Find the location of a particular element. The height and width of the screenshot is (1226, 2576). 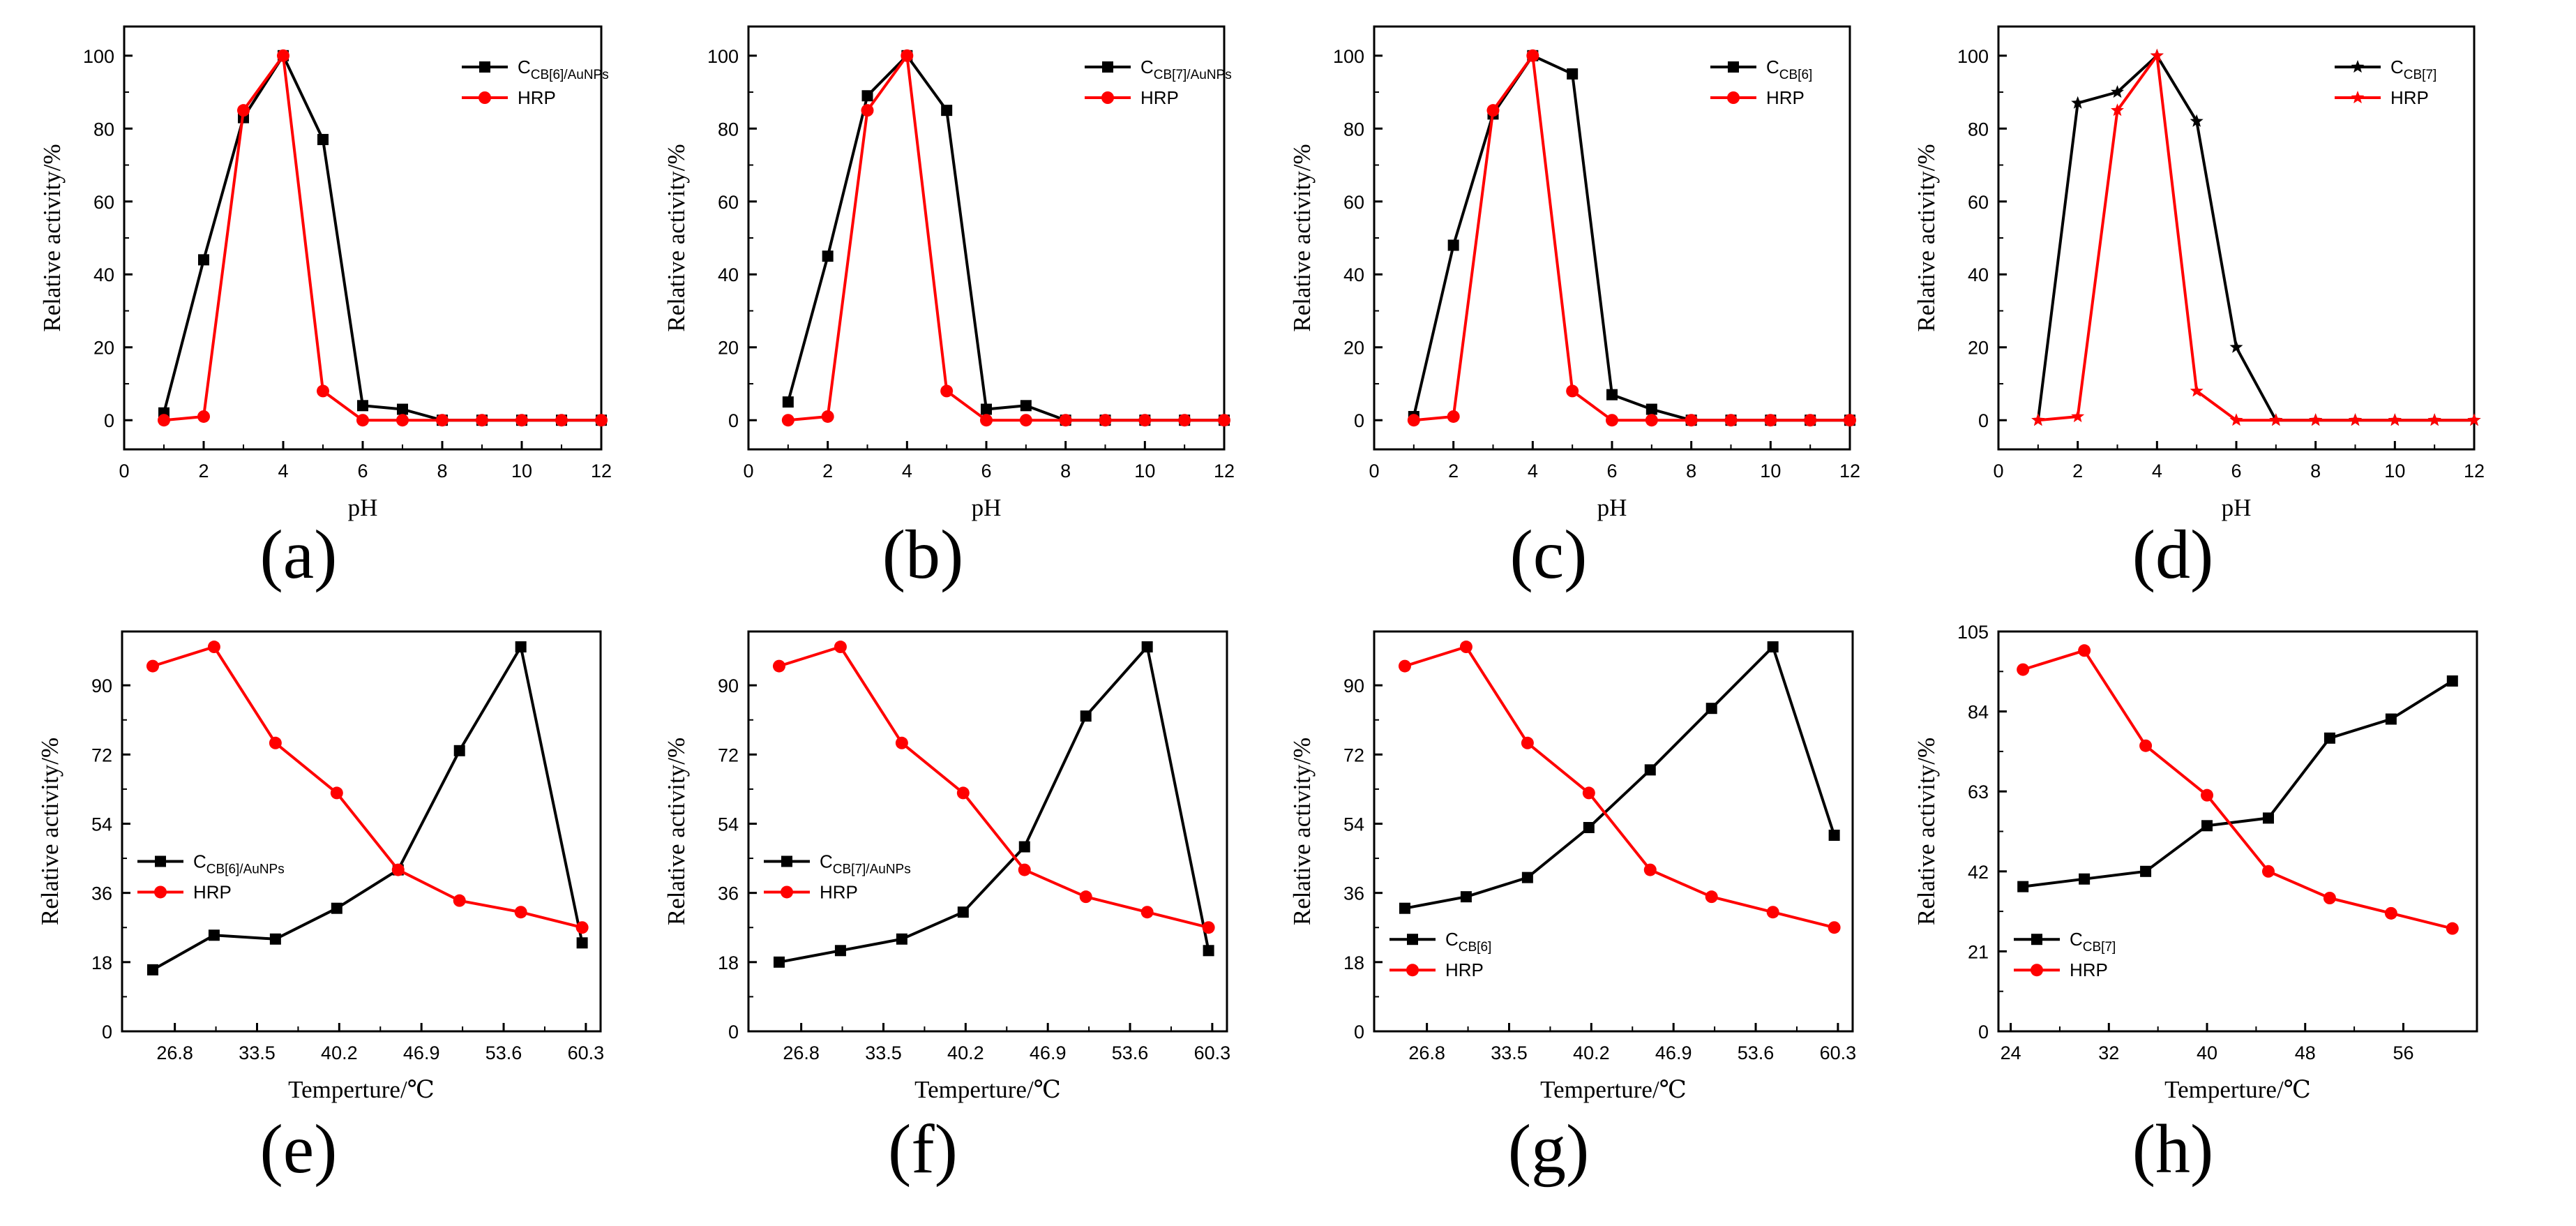

legend-label-0: CCB[7]/AuNPs is located at coordinates (865, 863).